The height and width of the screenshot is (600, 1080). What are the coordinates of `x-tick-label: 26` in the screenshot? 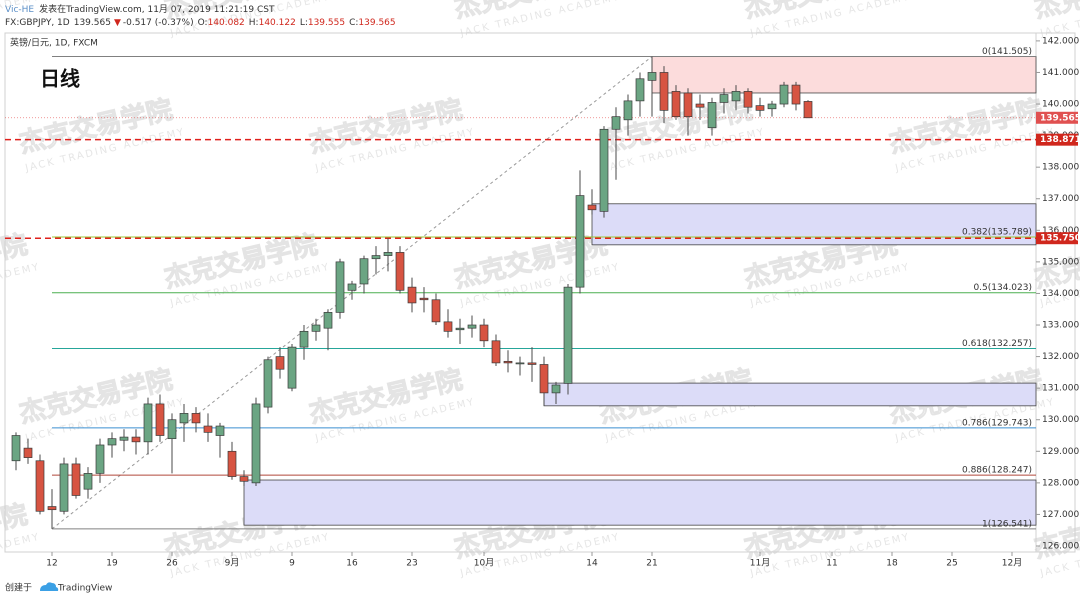 It's located at (172, 564).